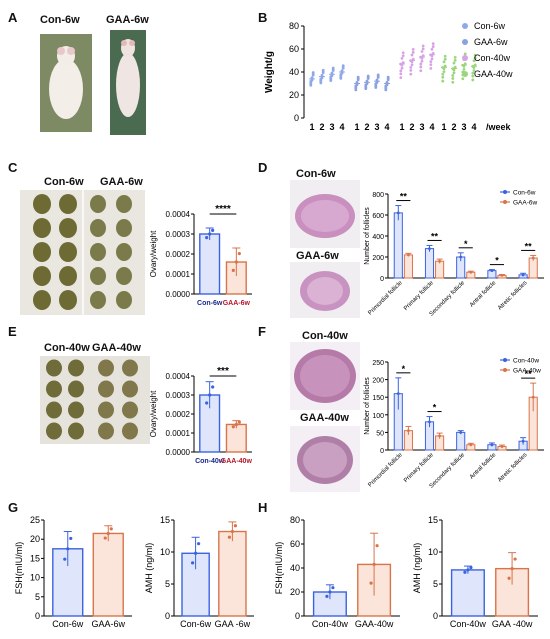  Describe the element at coordinates (435, 584) in the screenshot. I see `y-tick-label: 5` at that location.